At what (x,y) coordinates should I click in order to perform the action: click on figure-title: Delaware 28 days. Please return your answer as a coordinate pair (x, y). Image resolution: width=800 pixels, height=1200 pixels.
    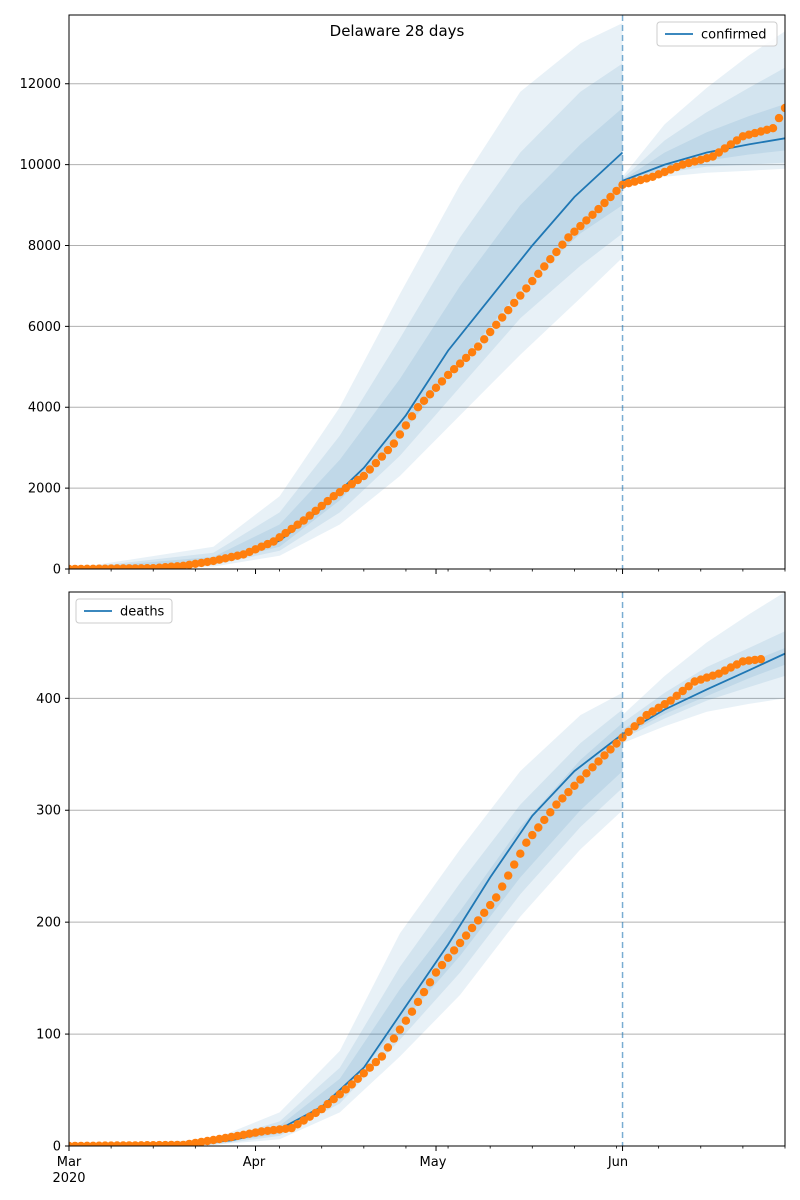
    Looking at the image, I should click on (397, 31).